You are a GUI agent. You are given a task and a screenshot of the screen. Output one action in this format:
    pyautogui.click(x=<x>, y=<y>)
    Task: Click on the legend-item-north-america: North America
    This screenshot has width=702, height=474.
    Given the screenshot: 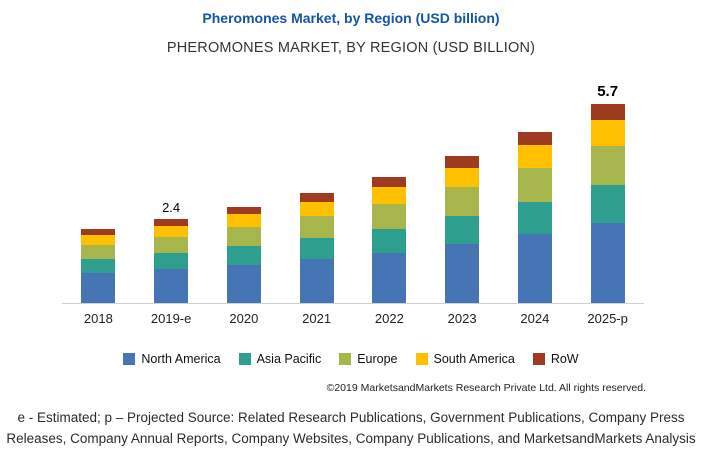 What is the action you would take?
    pyautogui.click(x=172, y=359)
    